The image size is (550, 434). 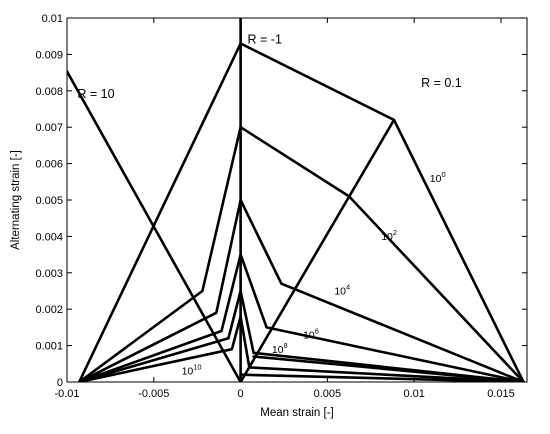 What do you see at coordinates (49, 201) in the screenshot?
I see `y-tick-label: 0.005` at bounding box center [49, 201].